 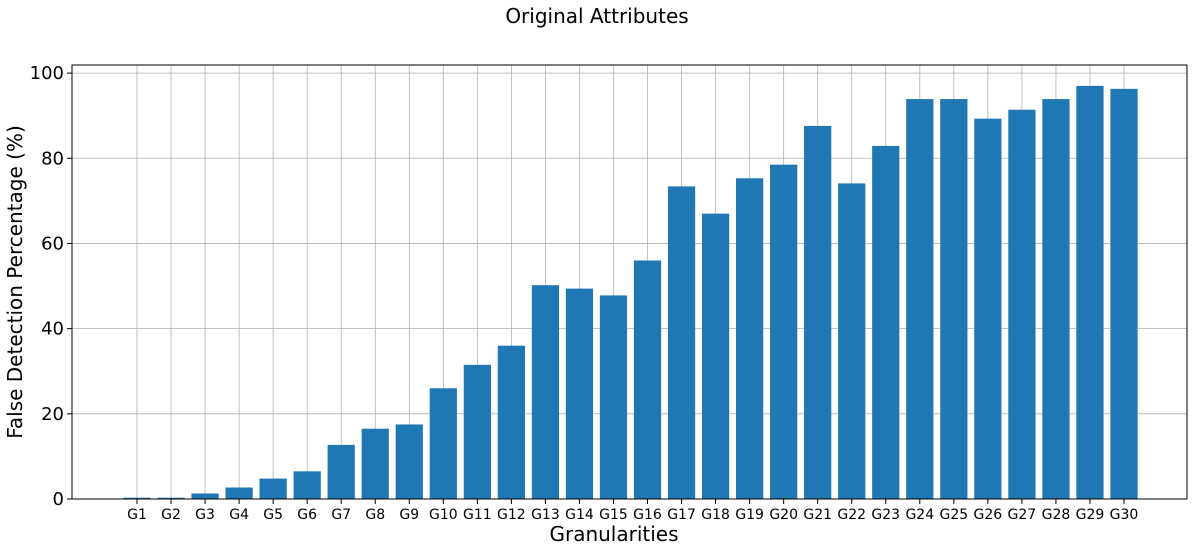 What do you see at coordinates (1056, 299) in the screenshot?
I see `bar-g28` at bounding box center [1056, 299].